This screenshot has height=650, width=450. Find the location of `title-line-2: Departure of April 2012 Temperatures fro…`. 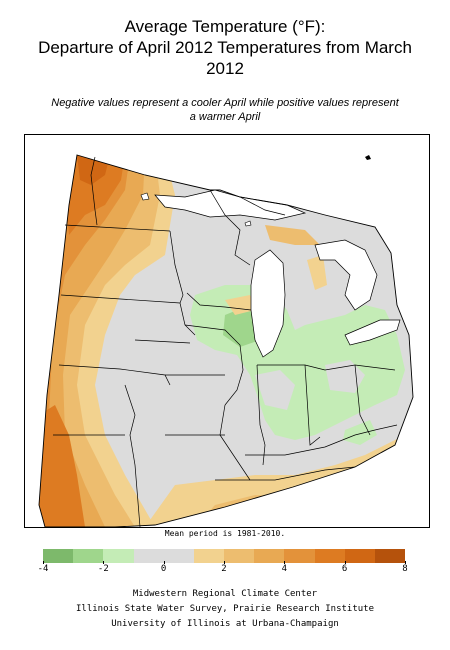

title-line-2: Departure of April 2012 Temperatures fro… is located at coordinates (225, 47).